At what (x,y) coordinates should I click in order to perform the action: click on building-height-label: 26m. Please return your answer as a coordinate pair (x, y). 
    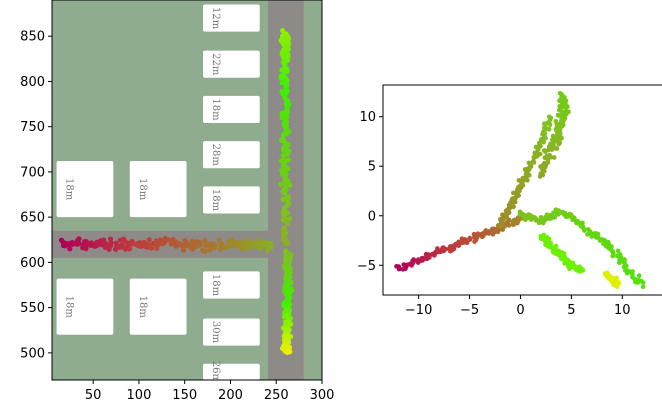
    Looking at the image, I should click on (215, 372).